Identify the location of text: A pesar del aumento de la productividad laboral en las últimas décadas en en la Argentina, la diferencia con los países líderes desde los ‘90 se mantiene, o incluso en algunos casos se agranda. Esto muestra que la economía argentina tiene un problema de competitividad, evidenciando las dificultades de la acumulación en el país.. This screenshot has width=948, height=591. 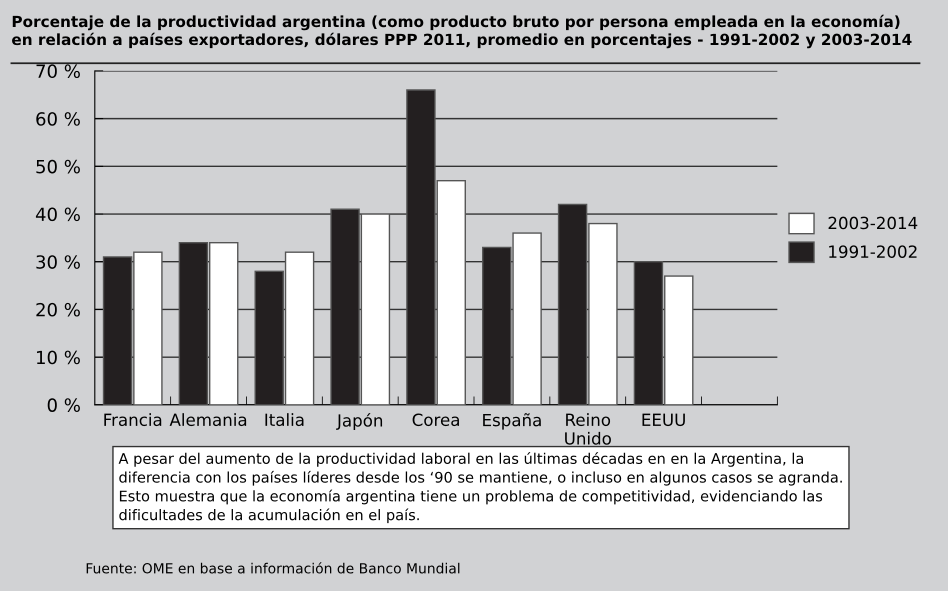
(480, 488).